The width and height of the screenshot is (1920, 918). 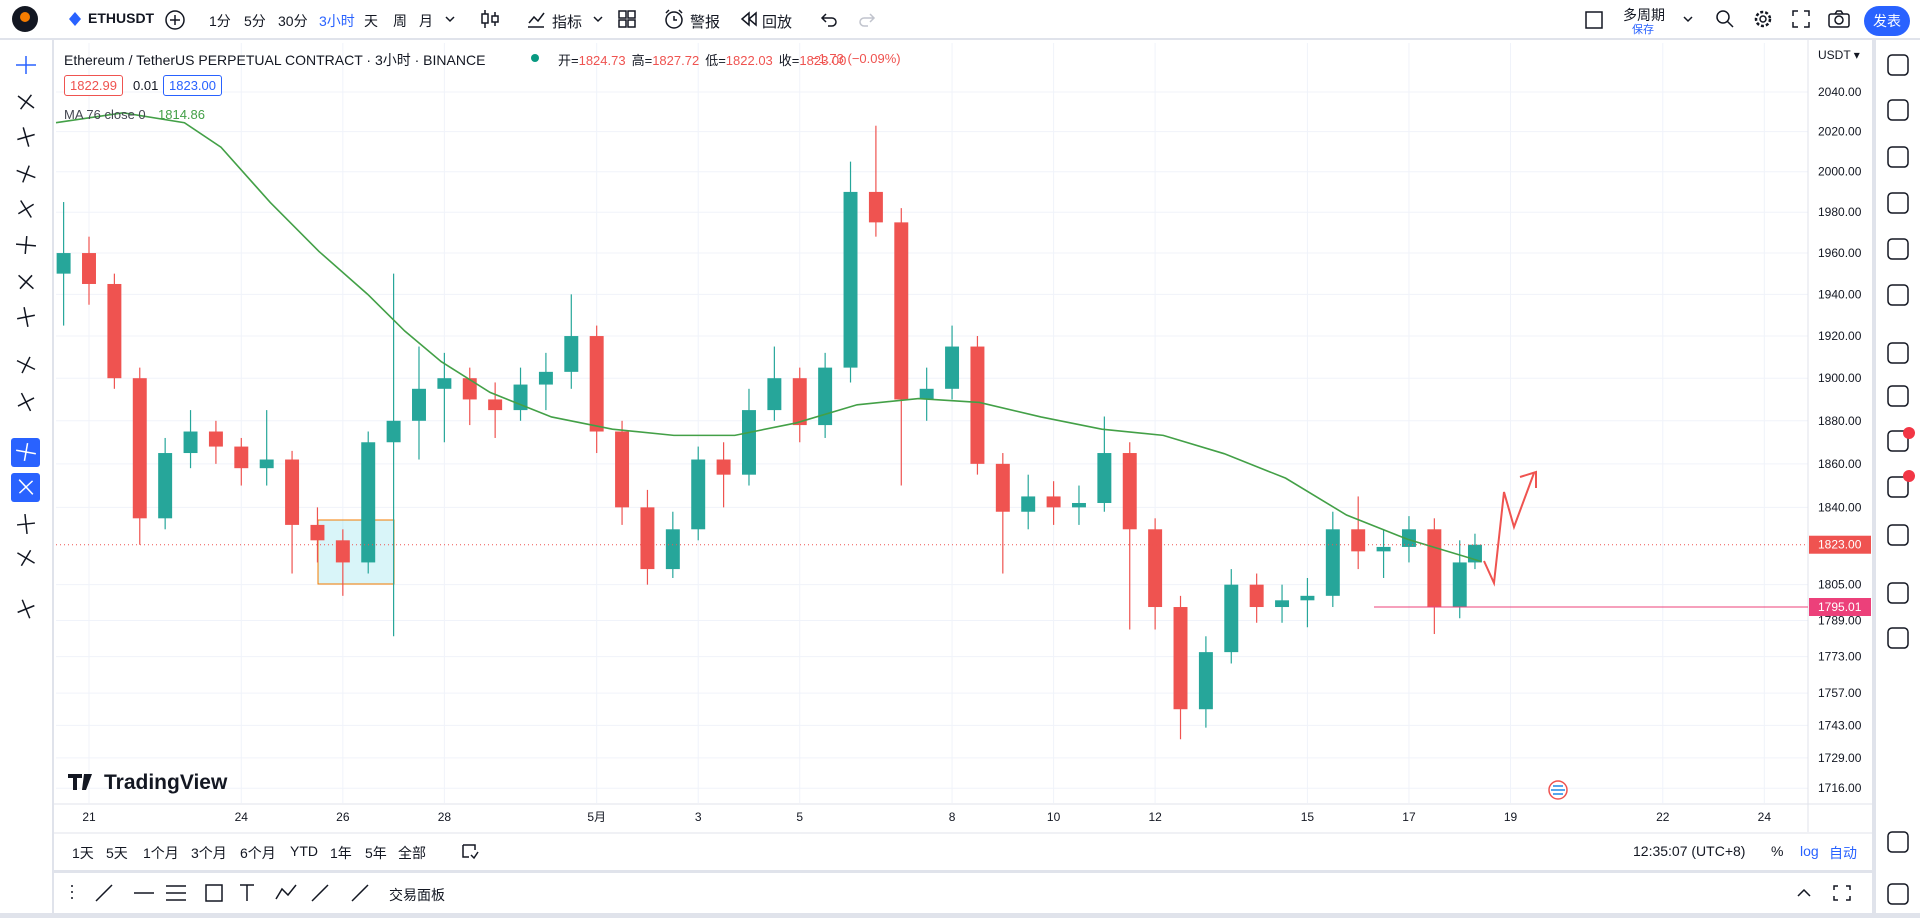 What do you see at coordinates (93, 85) in the screenshot?
I see `bid: 1822.99` at bounding box center [93, 85].